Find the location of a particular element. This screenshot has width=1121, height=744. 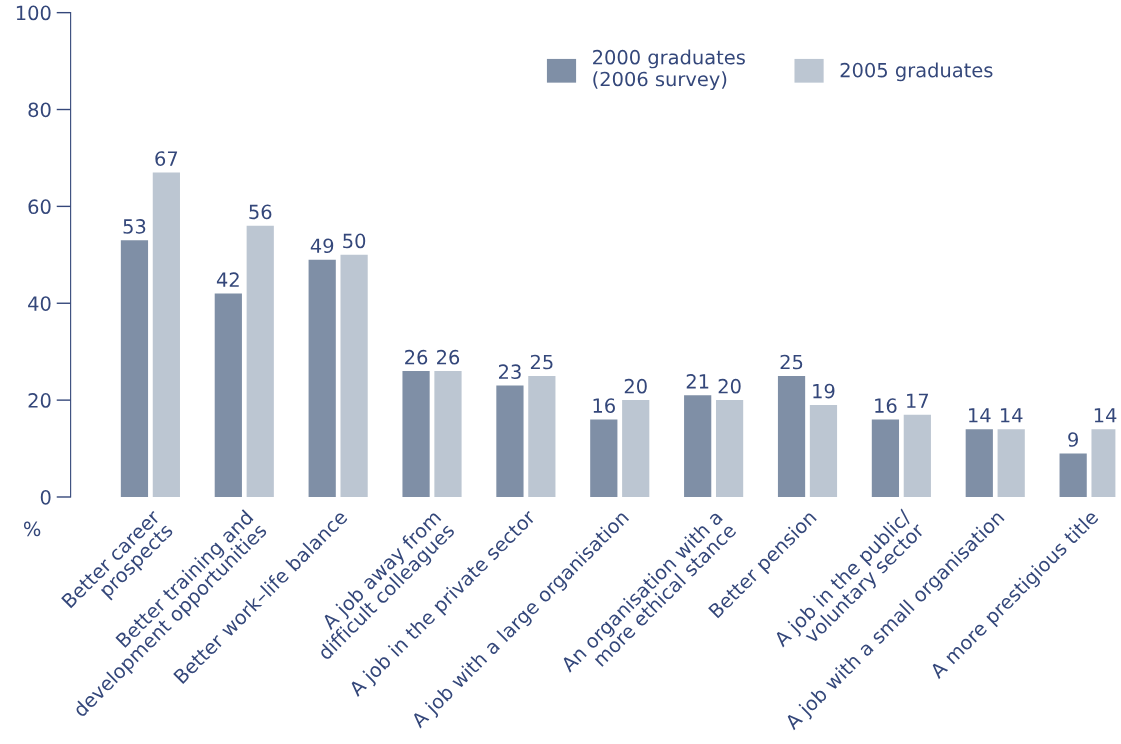

legend-label: 2000 graduates (2006 survey) is located at coordinates (669, 70).